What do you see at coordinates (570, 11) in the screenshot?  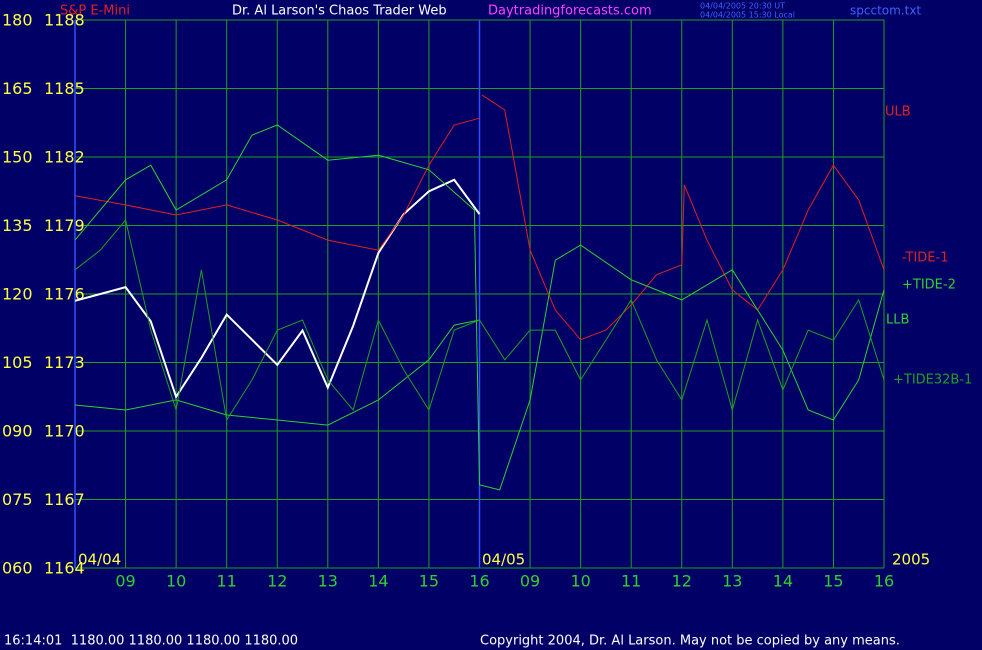 I see `website: Daytradingforecasts.com` at bounding box center [570, 11].